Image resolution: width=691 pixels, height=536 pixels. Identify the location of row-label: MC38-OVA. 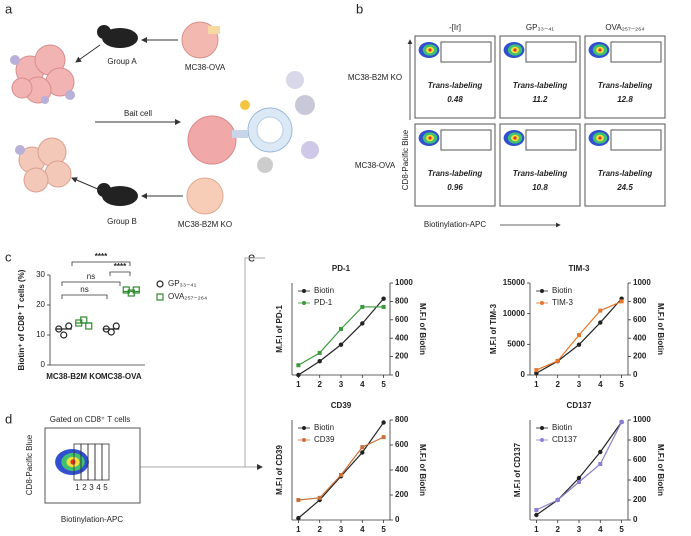
(375, 165).